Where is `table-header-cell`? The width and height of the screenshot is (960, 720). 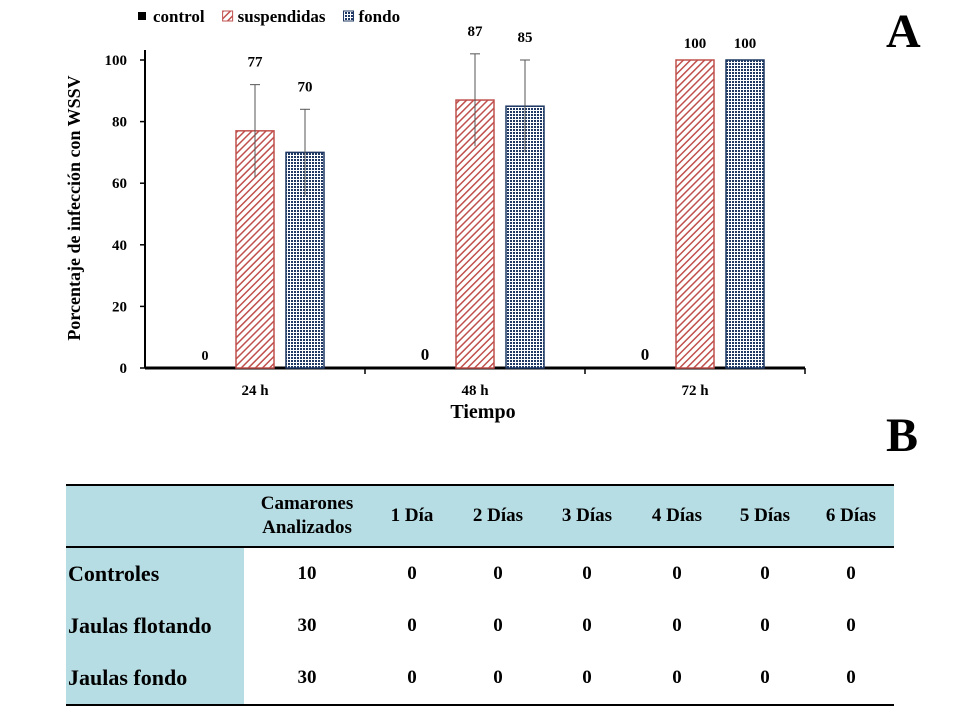
table-header-cell is located at coordinates (155, 516).